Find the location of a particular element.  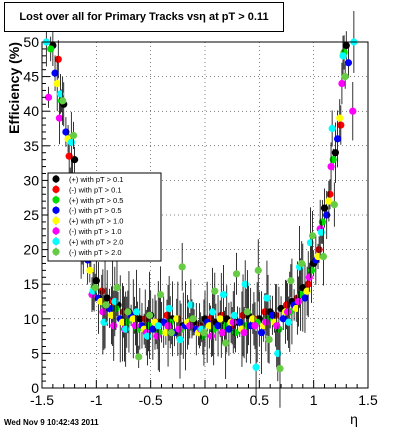

x-tick-label: -0.5 is located at coordinates (151, 400).